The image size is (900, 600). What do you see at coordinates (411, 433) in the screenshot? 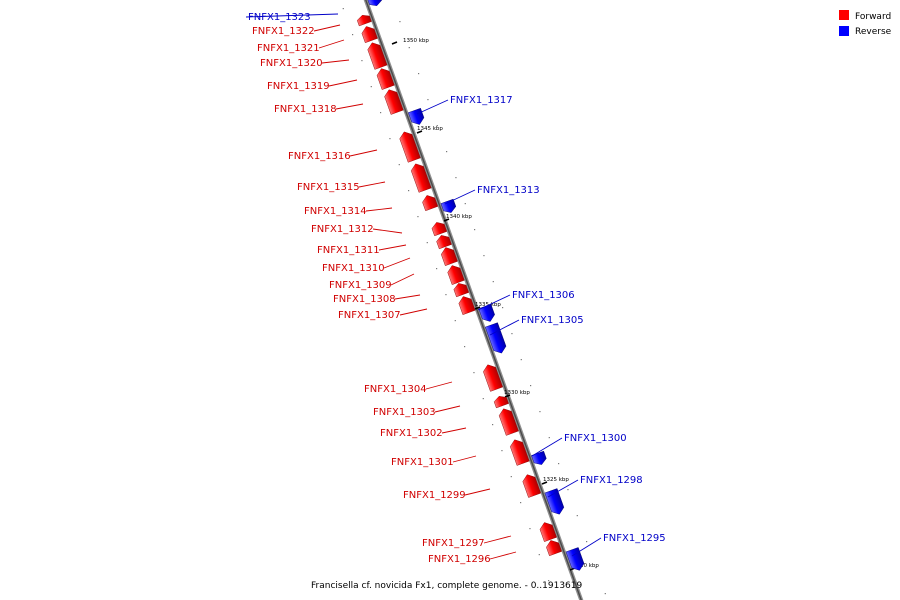
I see `gene-label: FNFX1_1302` at bounding box center [411, 433].